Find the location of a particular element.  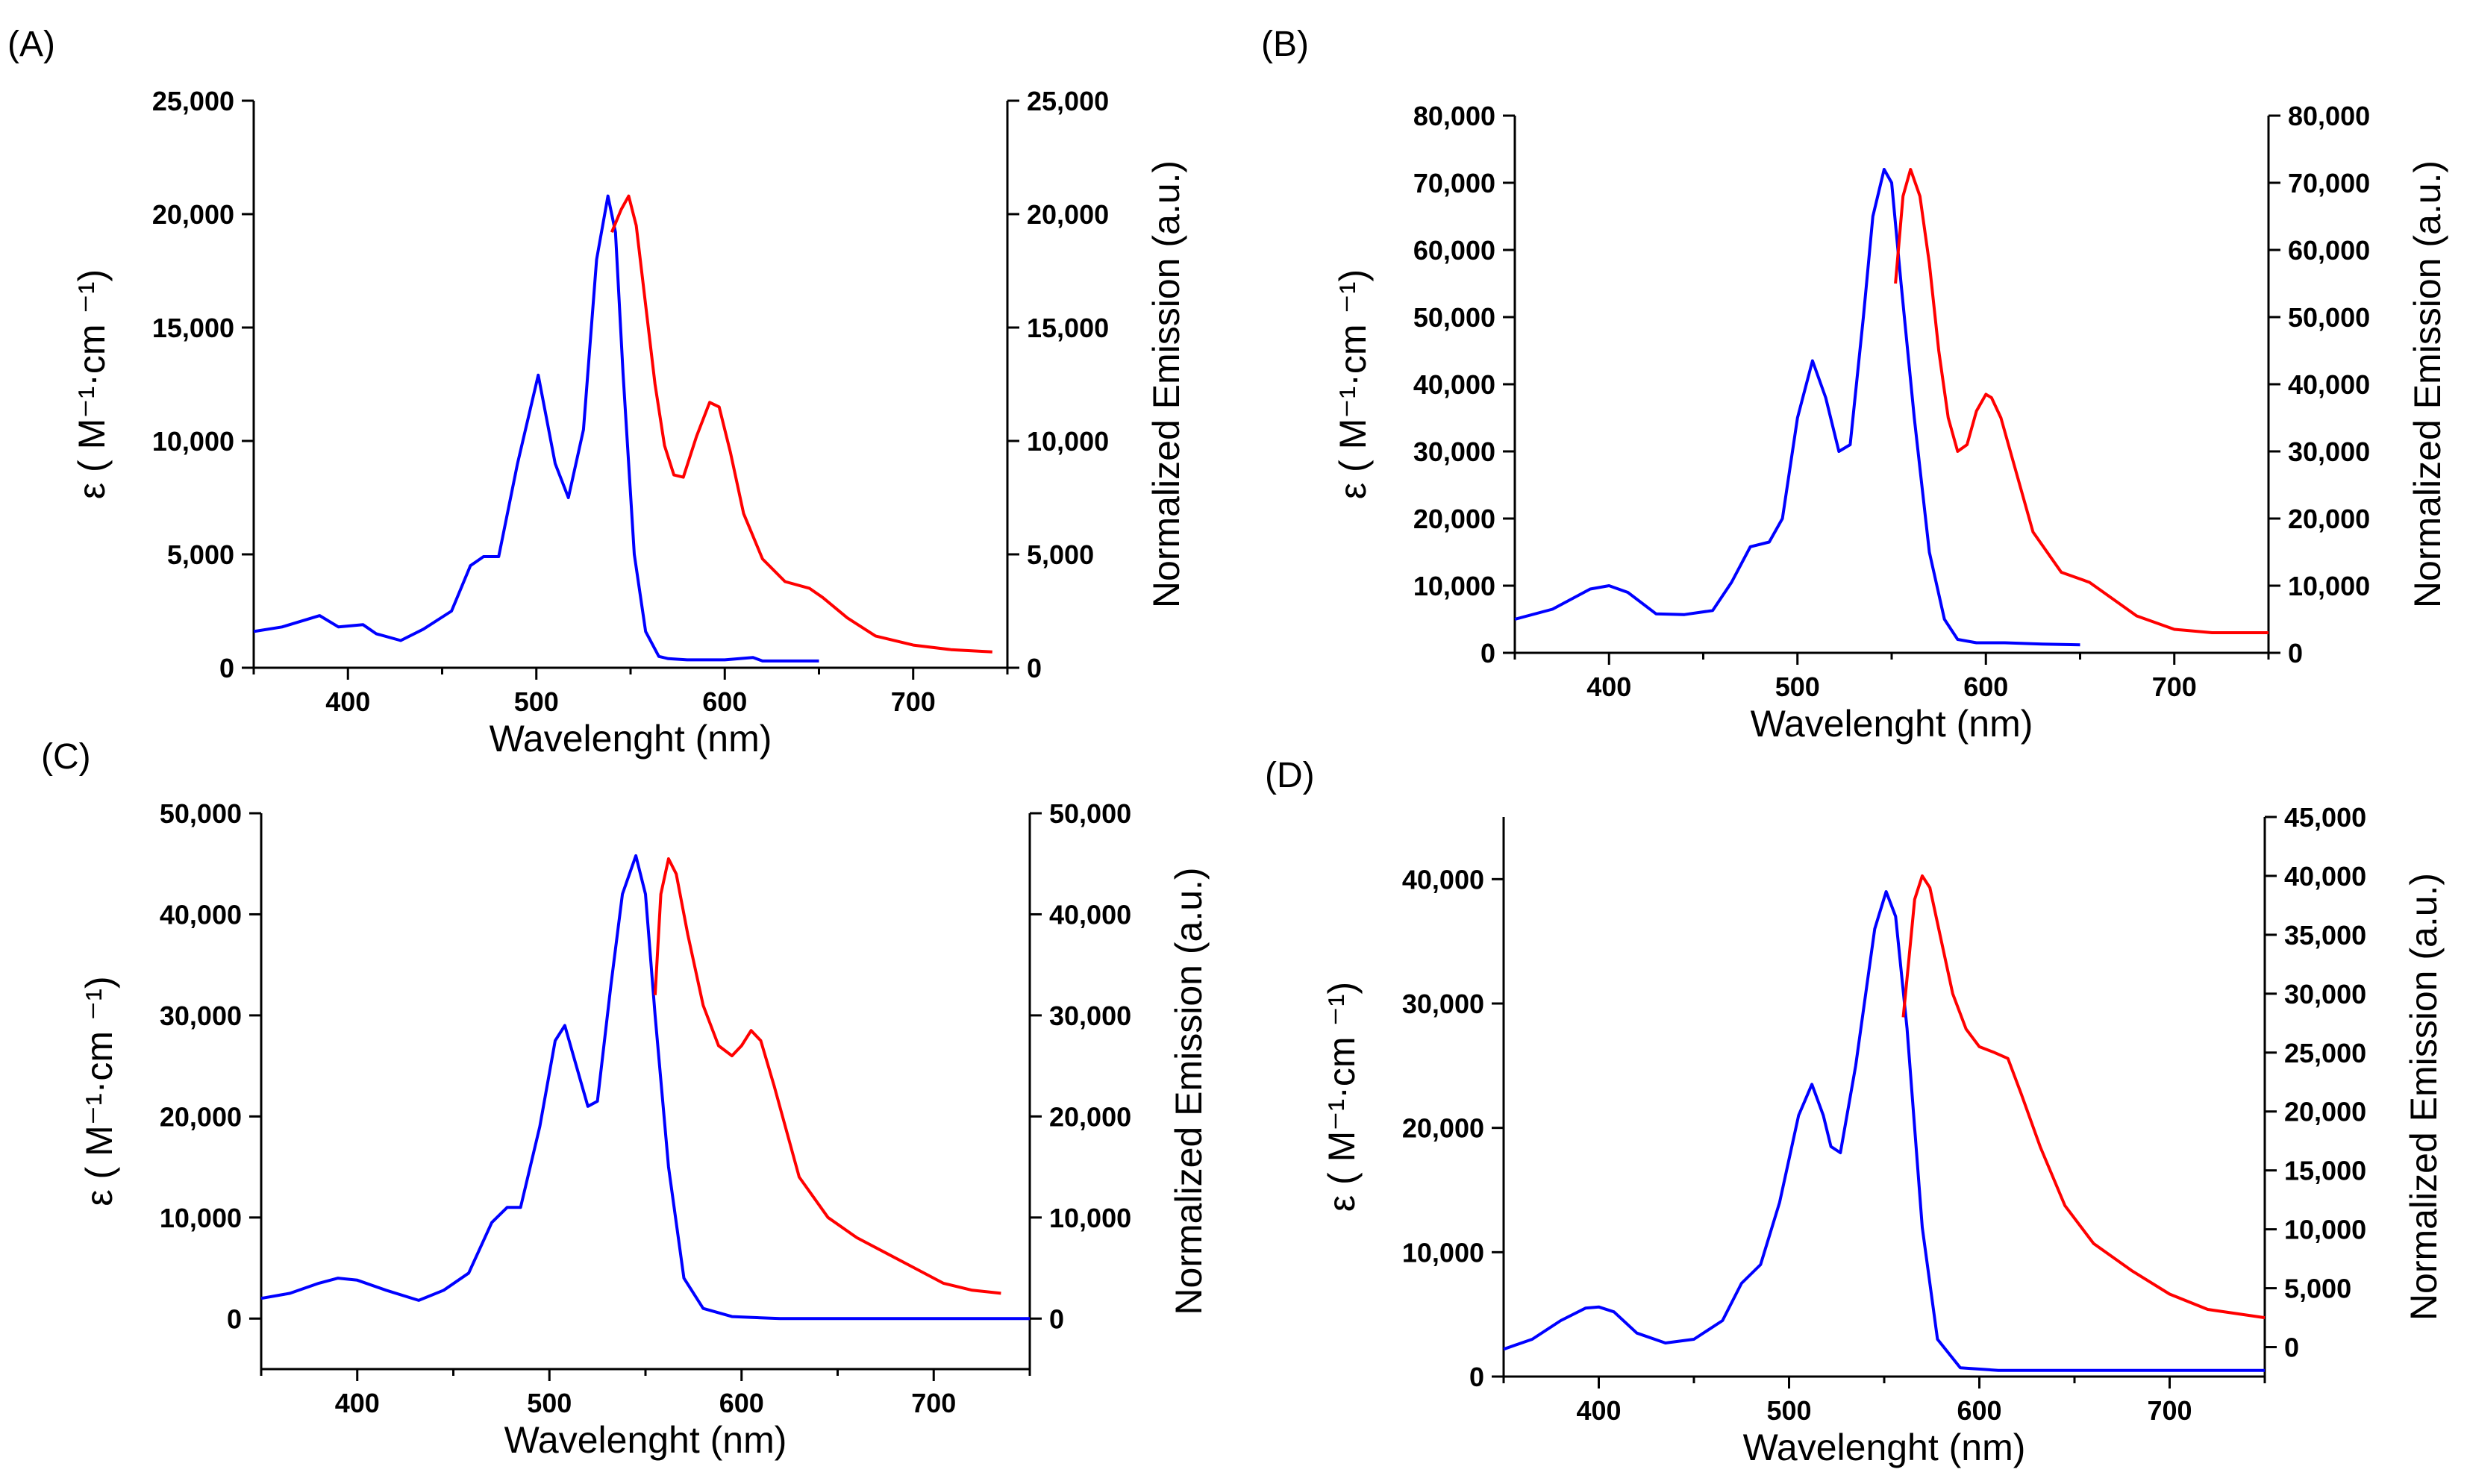

y-left-tick-label: 5,000 is located at coordinates (200, 554).